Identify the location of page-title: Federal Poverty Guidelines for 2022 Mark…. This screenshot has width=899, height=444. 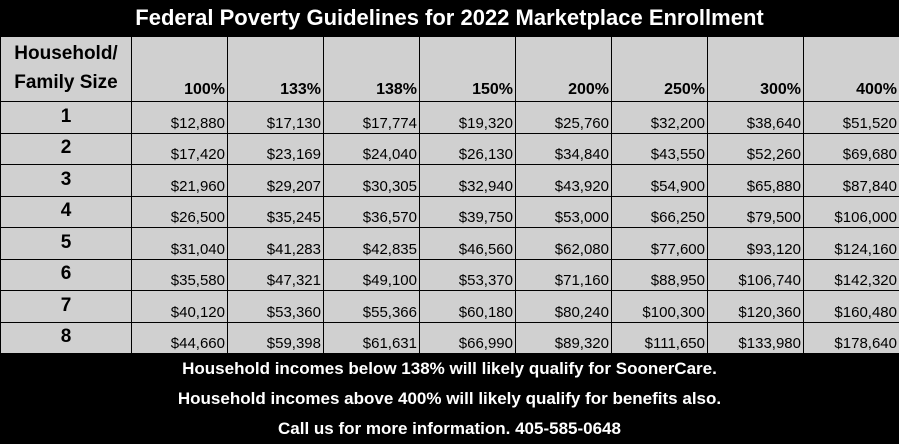
(449, 18).